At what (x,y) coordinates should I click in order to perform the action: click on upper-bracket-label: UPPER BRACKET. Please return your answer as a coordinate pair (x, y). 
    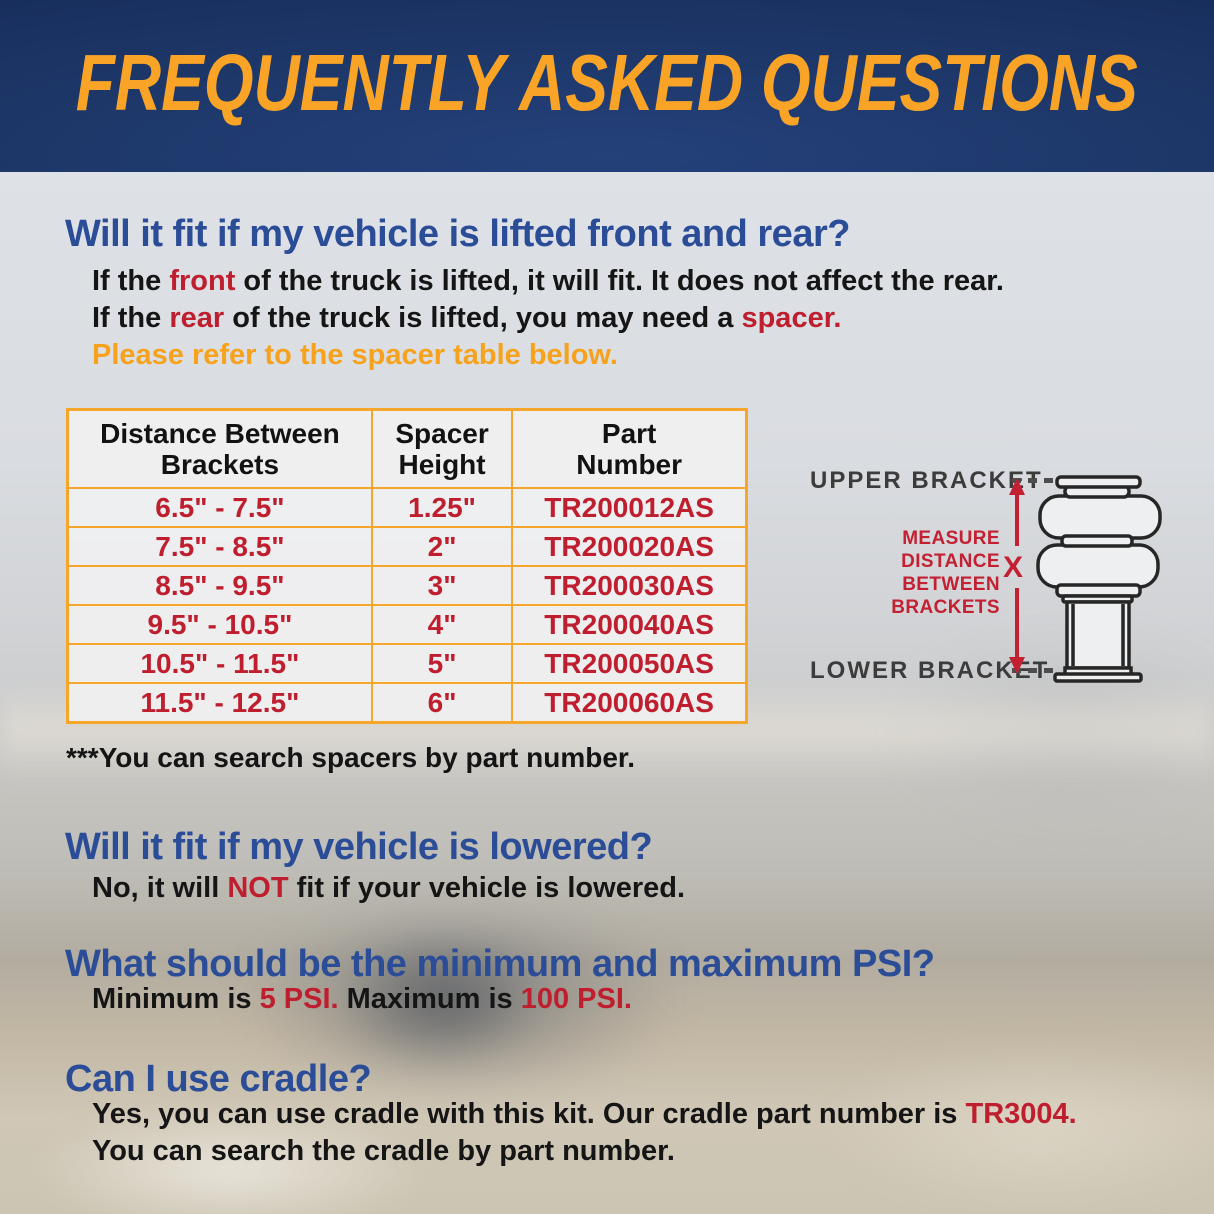
    Looking at the image, I should click on (926, 480).